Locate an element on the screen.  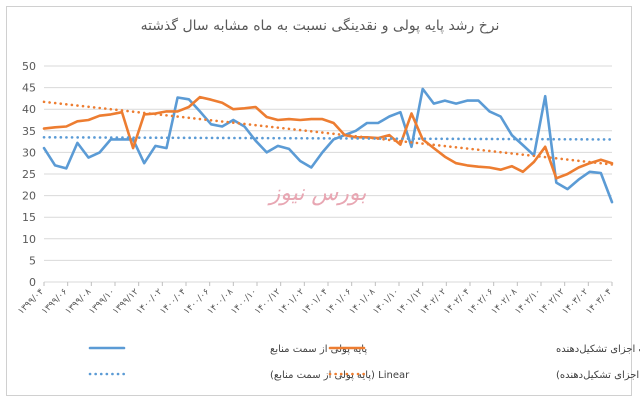
y-tick-label: 5 is located at coordinates (32, 260).